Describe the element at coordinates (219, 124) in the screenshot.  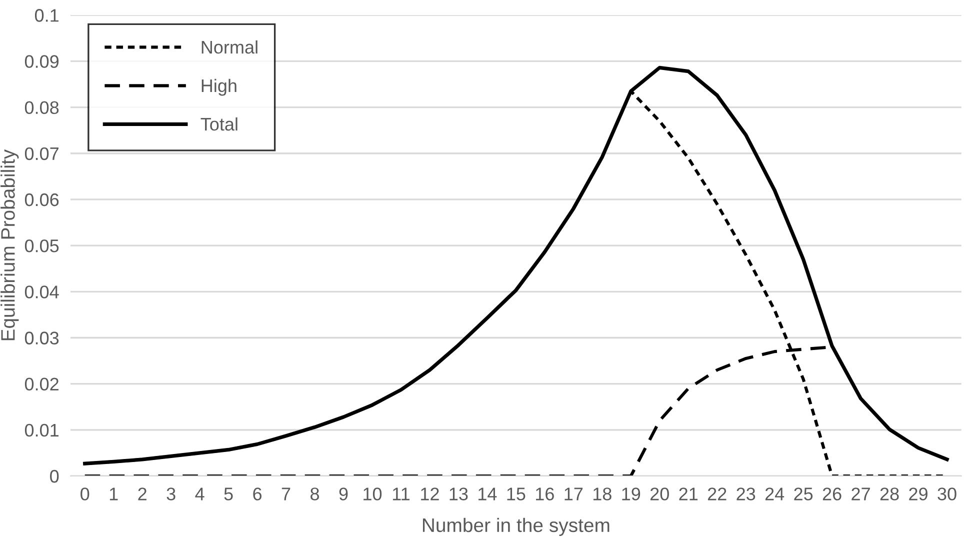
I see `legend-label: Total` at that location.